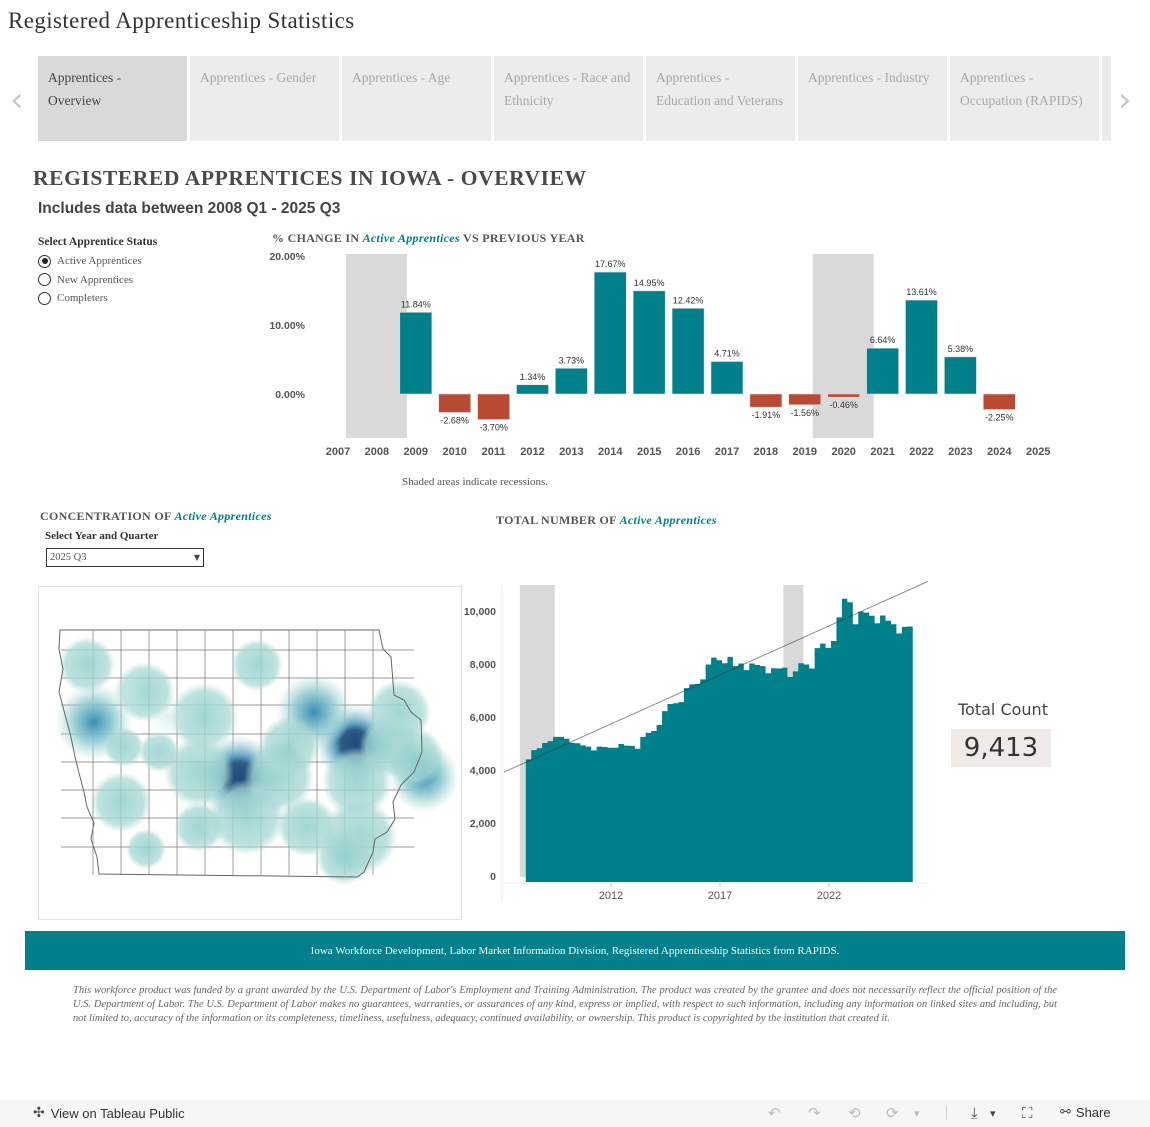 The height and width of the screenshot is (1127, 1150). What do you see at coordinates (112, 98) in the screenshot?
I see `tab-overview: Apprentices - Overview` at bounding box center [112, 98].